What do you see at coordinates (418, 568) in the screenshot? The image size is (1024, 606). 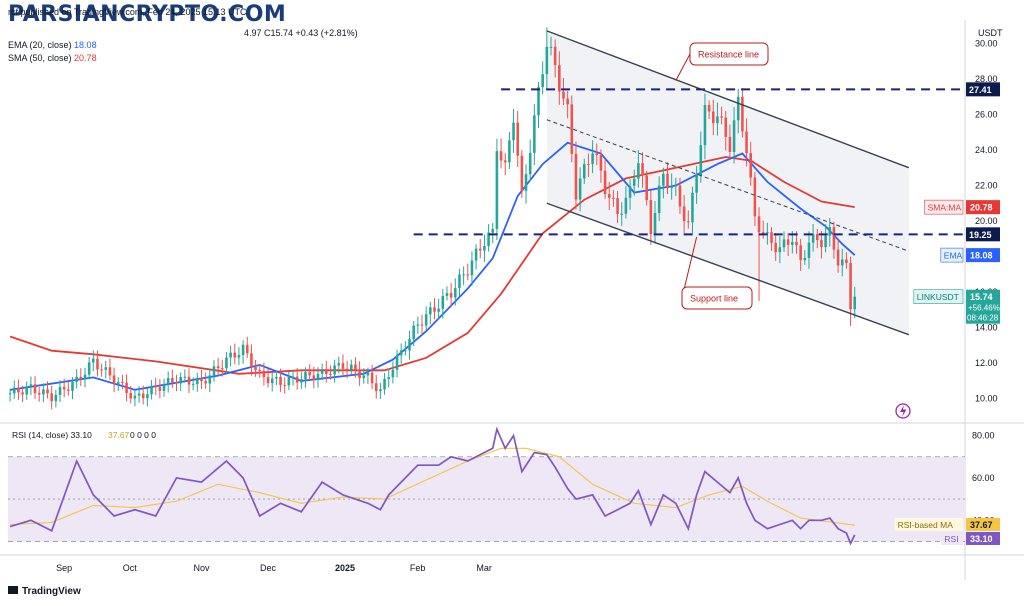 I see `time-axis-label: Feb` at bounding box center [418, 568].